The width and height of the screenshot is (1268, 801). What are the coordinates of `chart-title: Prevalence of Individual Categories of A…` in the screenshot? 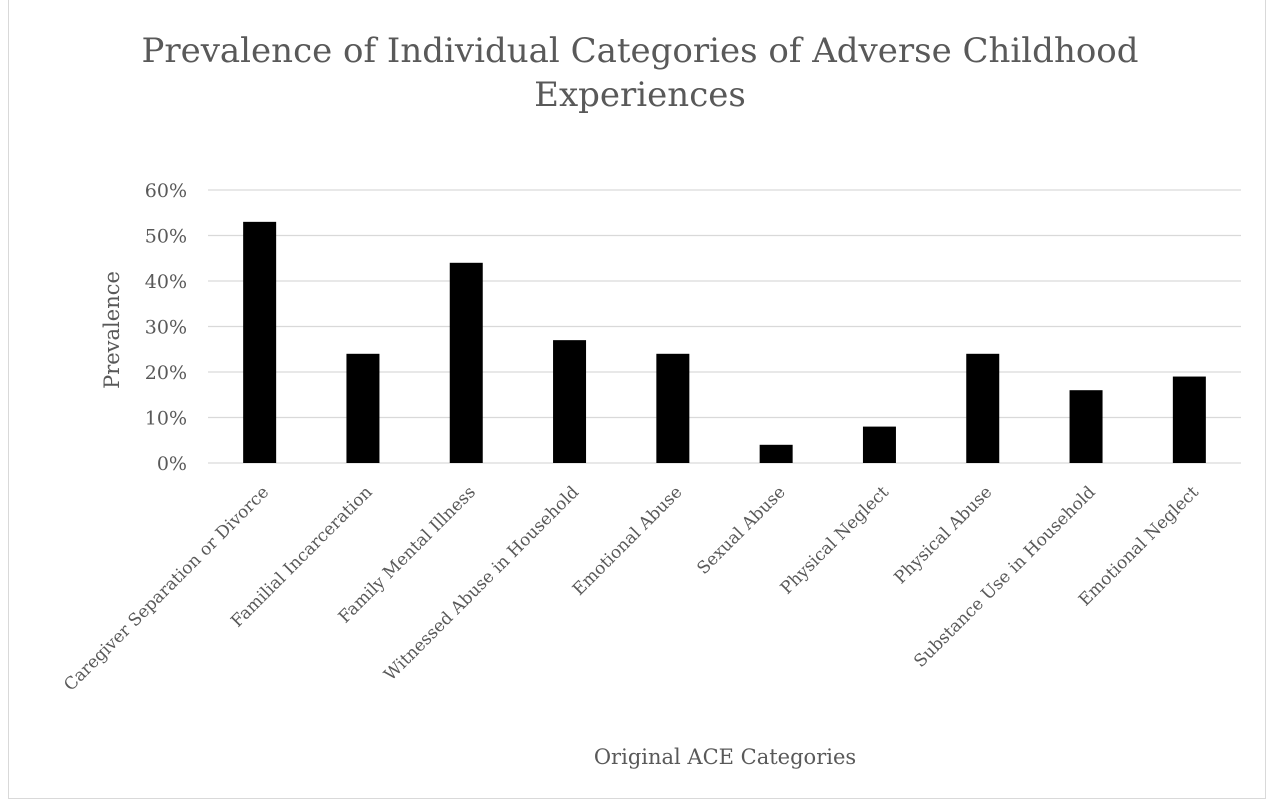 It's located at (639, 73).